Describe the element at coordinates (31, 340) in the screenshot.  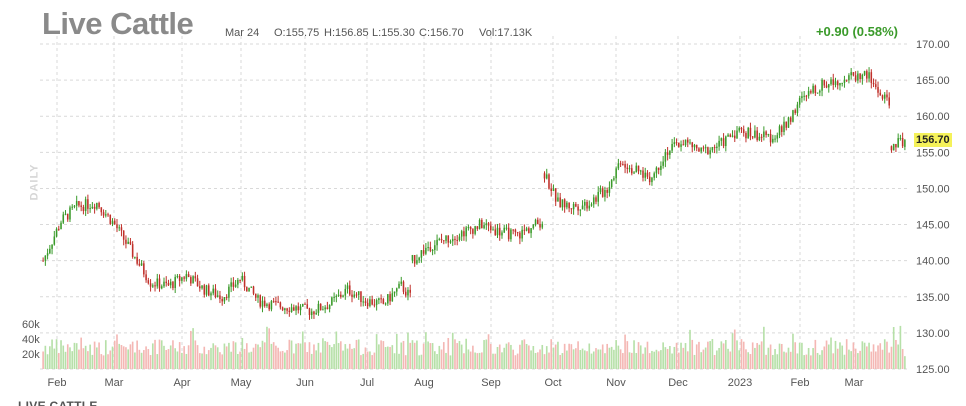
I see `volume-tick-label: 40k` at that location.